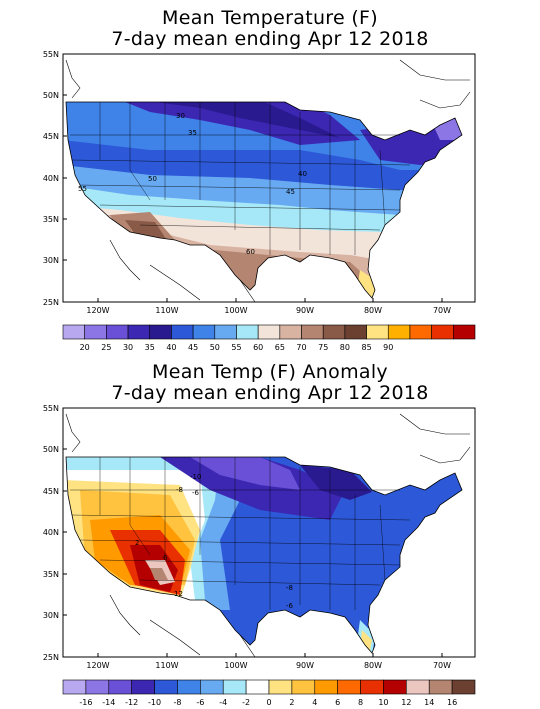 The width and height of the screenshot is (540, 709). I want to click on map2-legend-tick-label: 2, so click(291, 702).